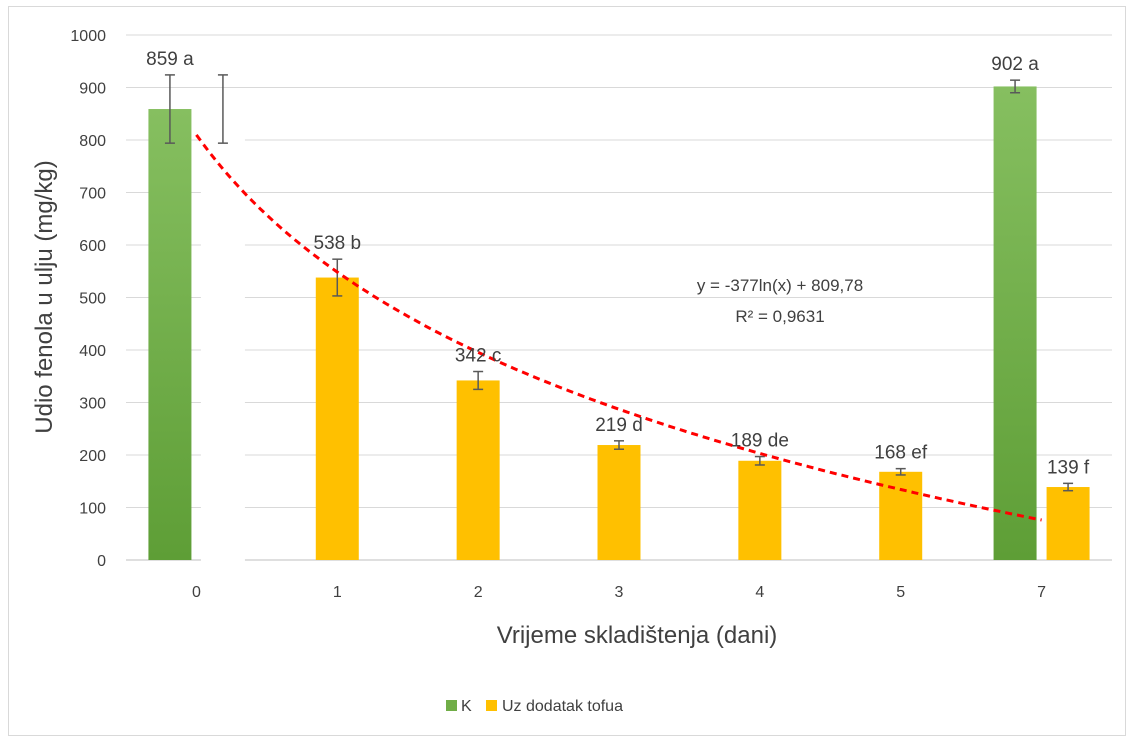  What do you see at coordinates (451, 705) in the screenshot?
I see `legend-swatch-k` at bounding box center [451, 705].